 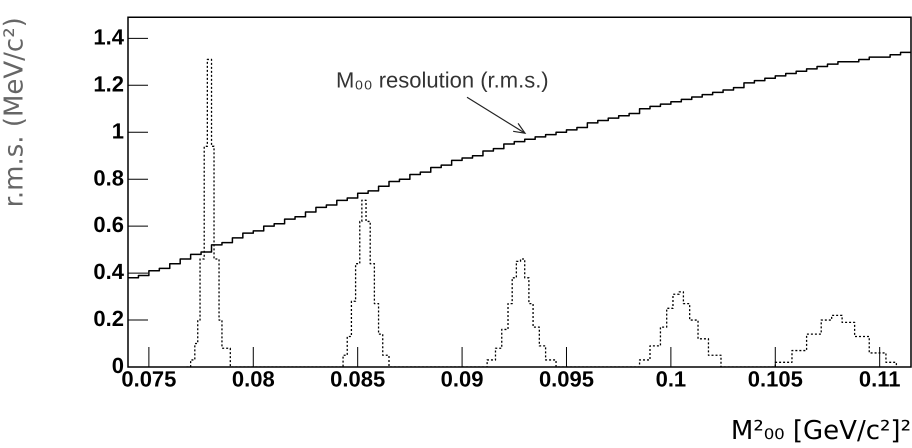 What do you see at coordinates (820, 431) in the screenshot?
I see `x-axis-title: M²₀₀ [GeV/c²]²` at bounding box center [820, 431].